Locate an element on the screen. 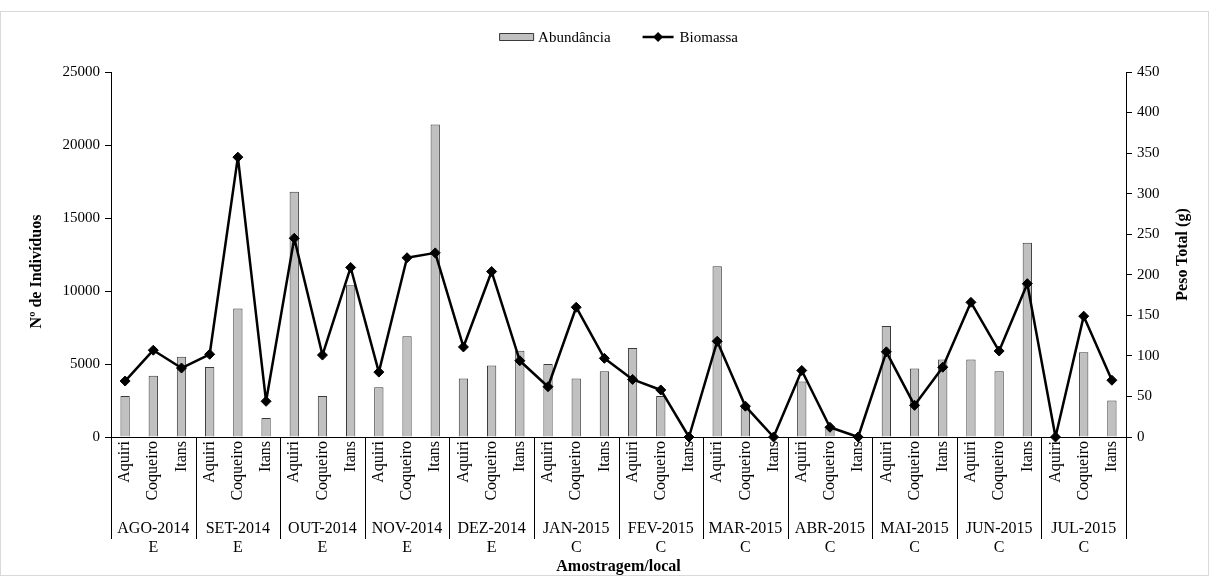  y2-tick-label: 0 is located at coordinates (1141, 435).